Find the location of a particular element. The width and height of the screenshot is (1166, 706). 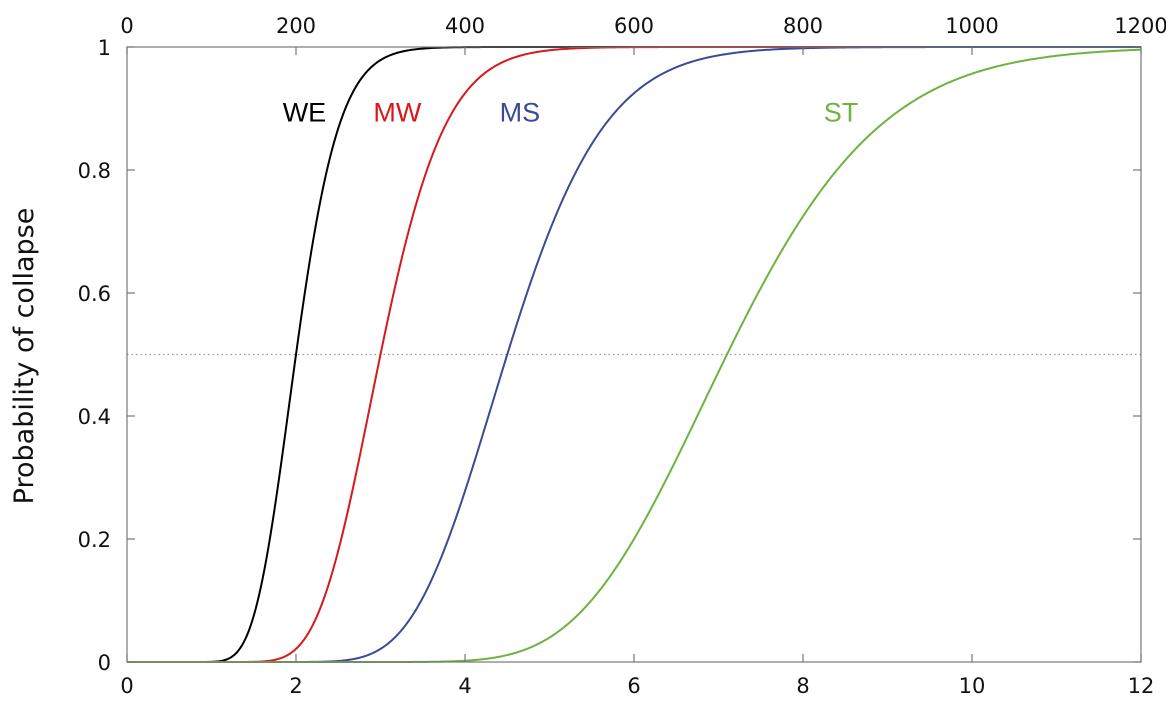

x-top-tick-label: 800 is located at coordinates (803, 26).